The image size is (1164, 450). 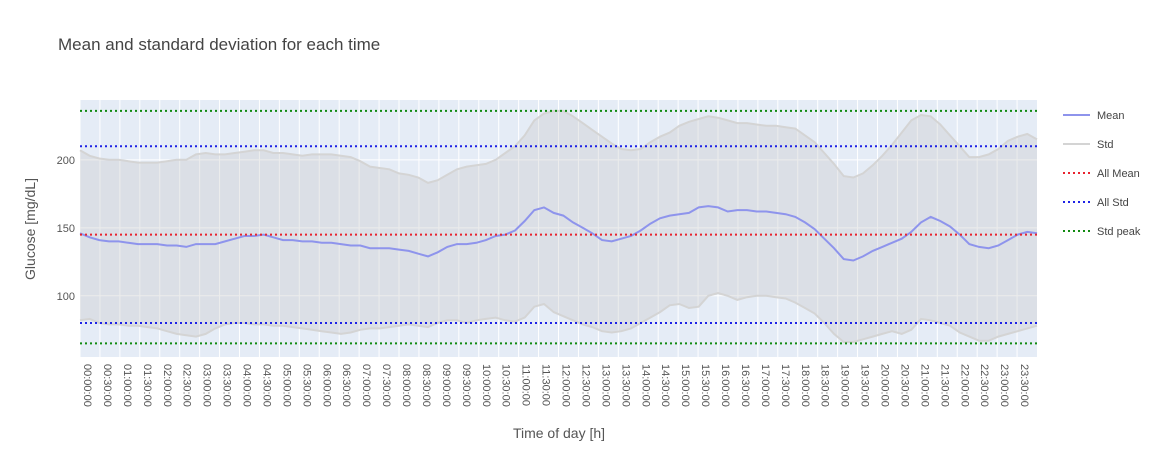 What do you see at coordinates (685, 385) in the screenshot?
I see `x-tick-label: 15:00:00` at bounding box center [685, 385].